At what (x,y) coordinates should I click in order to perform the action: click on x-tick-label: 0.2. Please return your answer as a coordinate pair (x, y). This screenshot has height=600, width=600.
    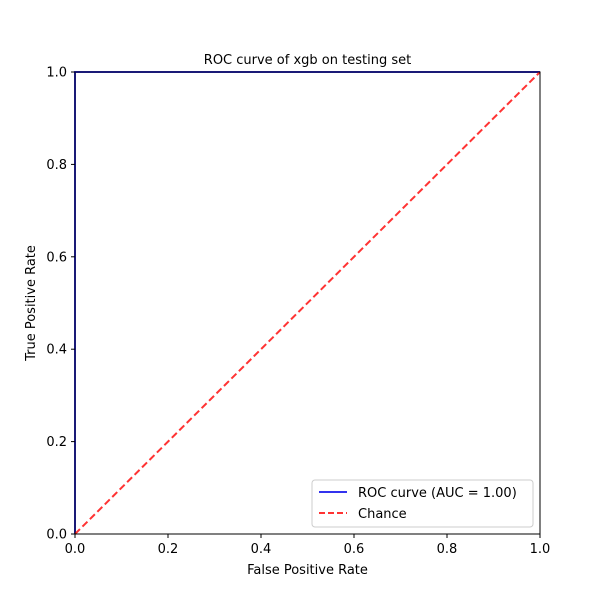
    Looking at the image, I should click on (168, 549).